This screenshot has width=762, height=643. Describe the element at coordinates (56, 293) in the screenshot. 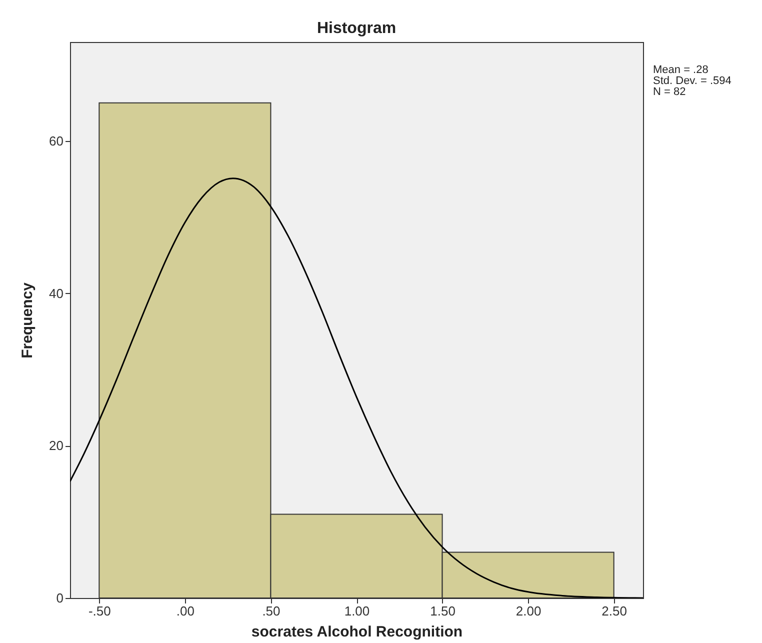

I see `y-tick-label: 40` at that location.